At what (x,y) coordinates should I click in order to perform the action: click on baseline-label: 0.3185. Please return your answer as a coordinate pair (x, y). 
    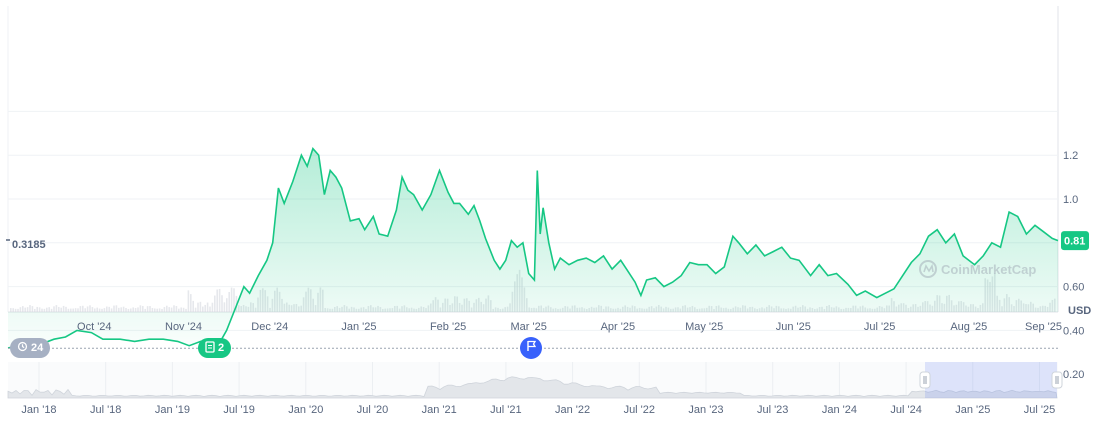
    Looking at the image, I should click on (29, 245).